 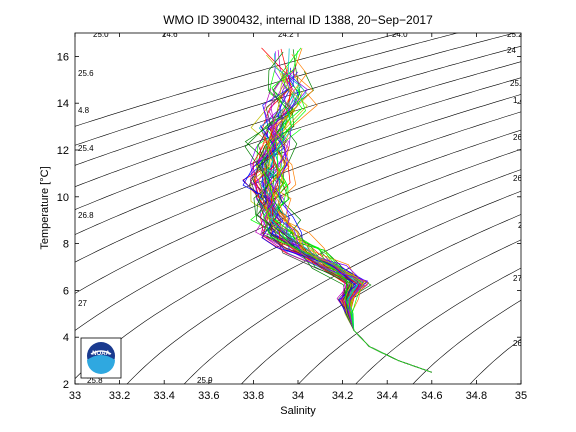 What do you see at coordinates (386, 396) in the screenshot?
I see `x-tick-label: 34.4` at bounding box center [386, 396].